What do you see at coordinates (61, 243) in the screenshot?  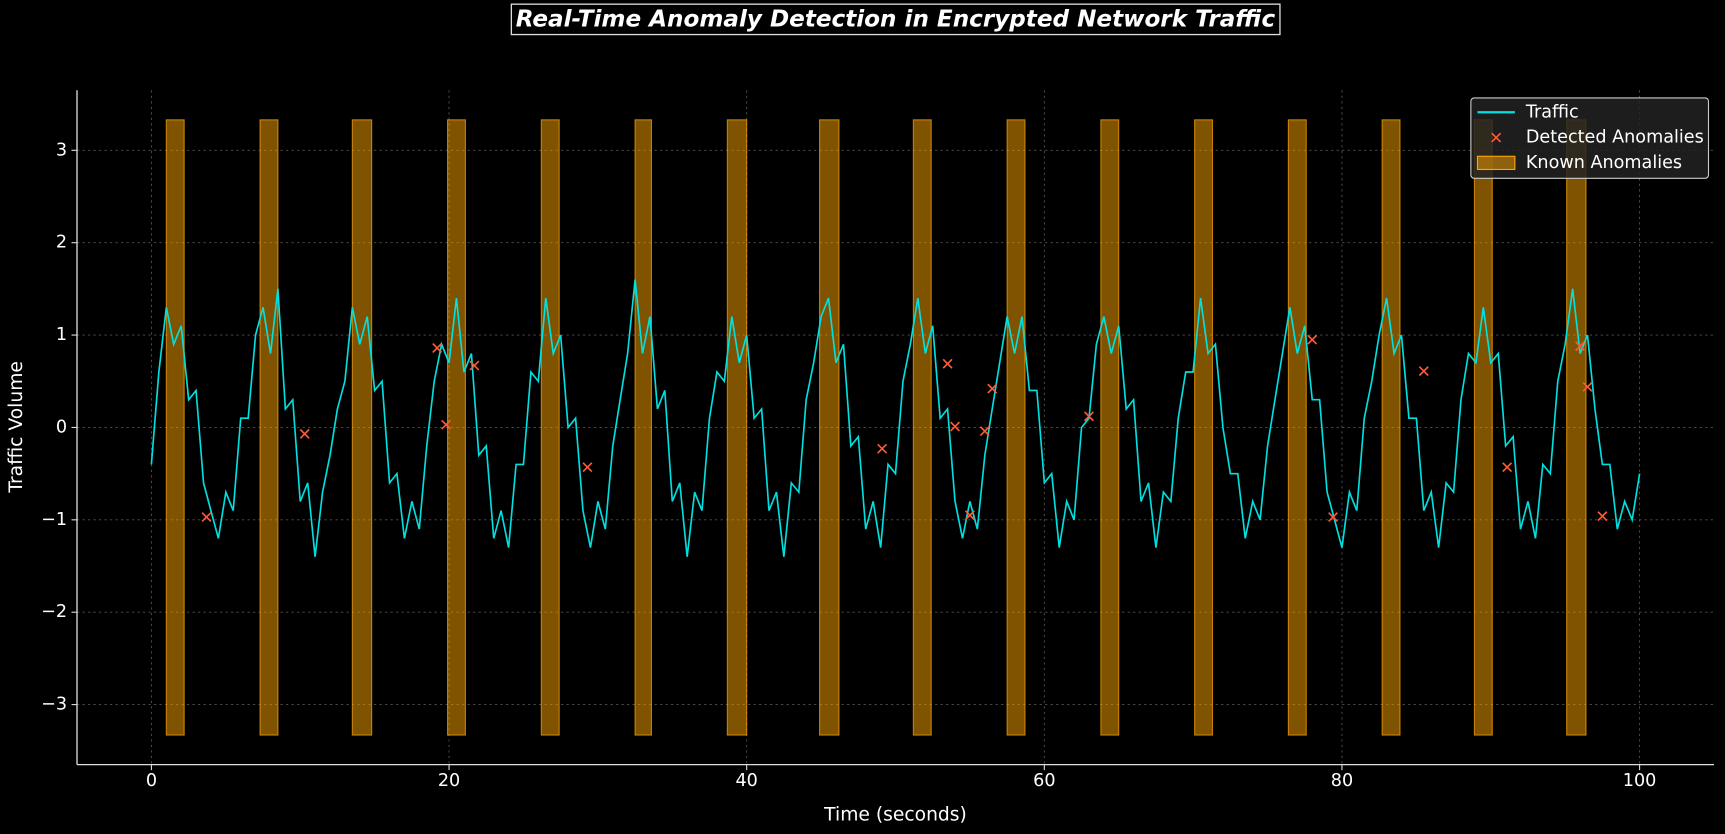 I see `y-tick-label: 2` at bounding box center [61, 243].